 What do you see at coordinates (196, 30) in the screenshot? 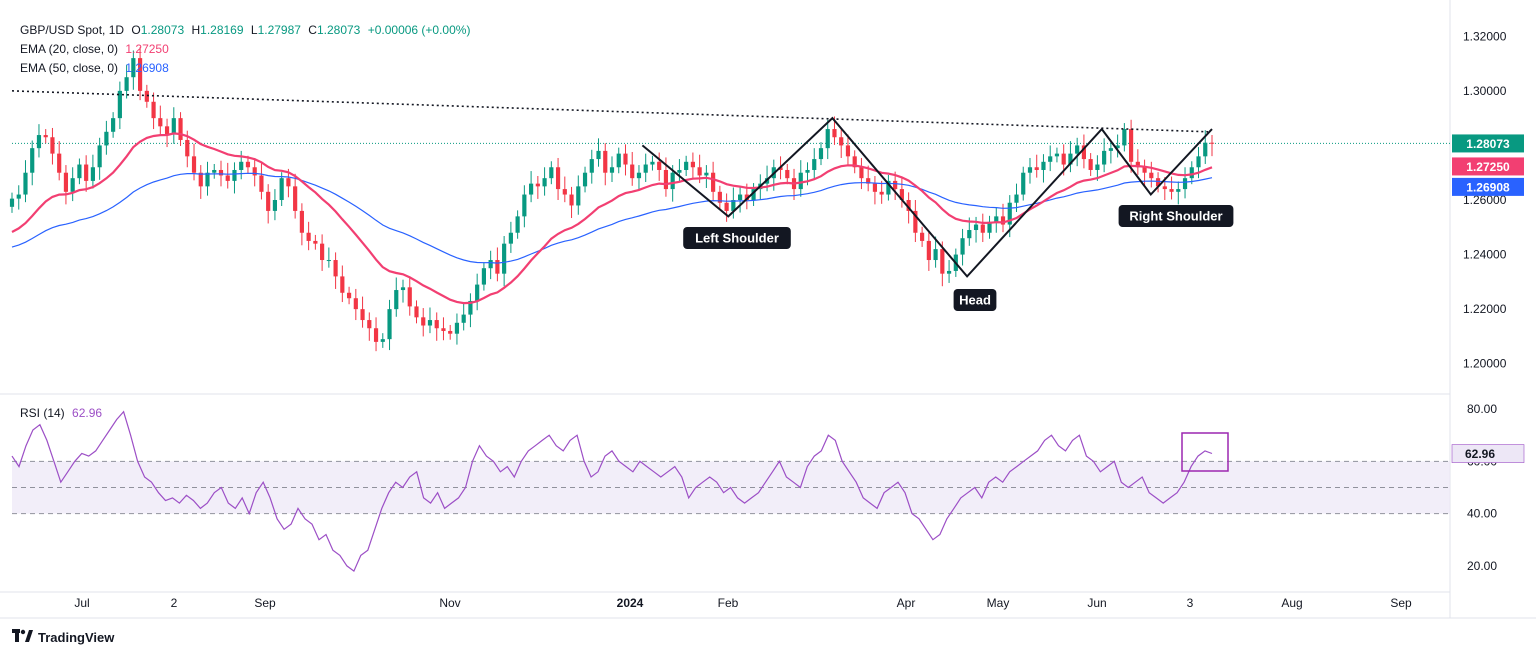
I see `high-label: H` at bounding box center [196, 30].